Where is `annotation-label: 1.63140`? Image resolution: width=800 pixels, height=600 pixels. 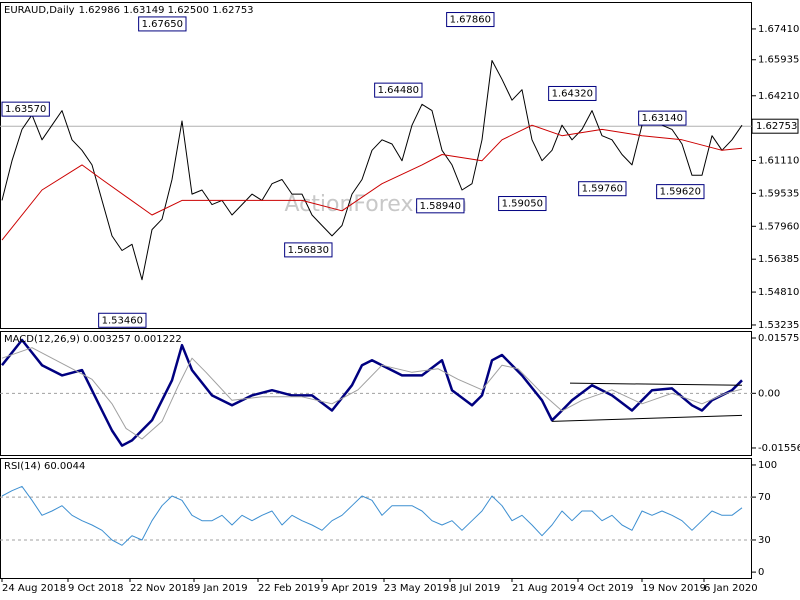
annotation-label: 1.63140 is located at coordinates (662, 118).